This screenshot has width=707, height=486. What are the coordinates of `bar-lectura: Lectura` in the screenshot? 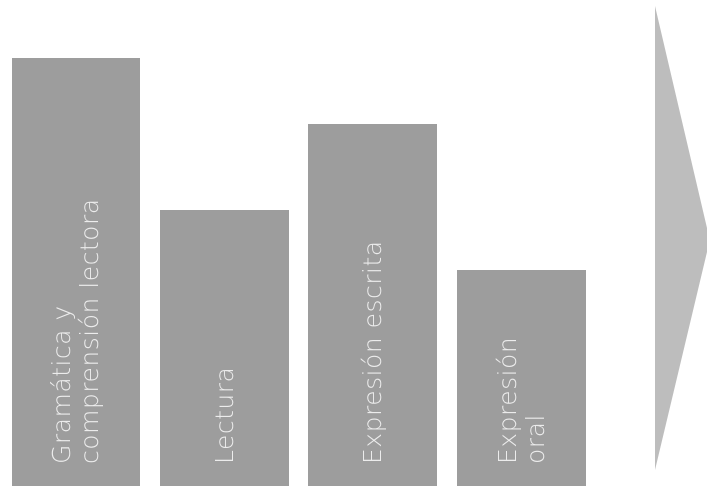 It's located at (224, 348).